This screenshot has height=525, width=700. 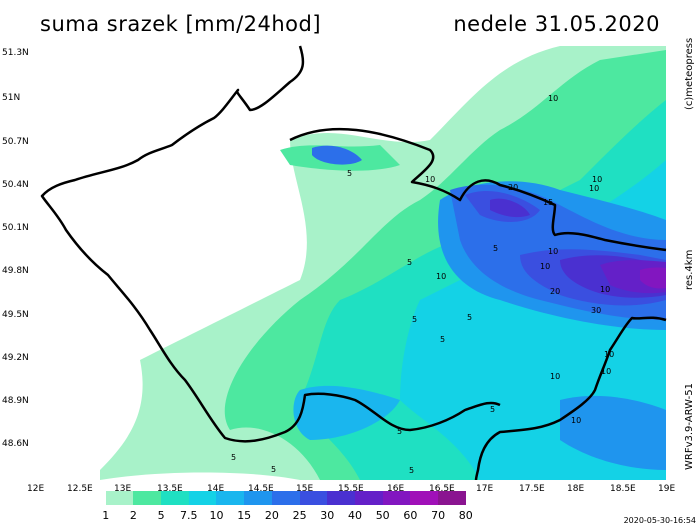 I want to click on legend-label: 80, so click(x=465, y=515).